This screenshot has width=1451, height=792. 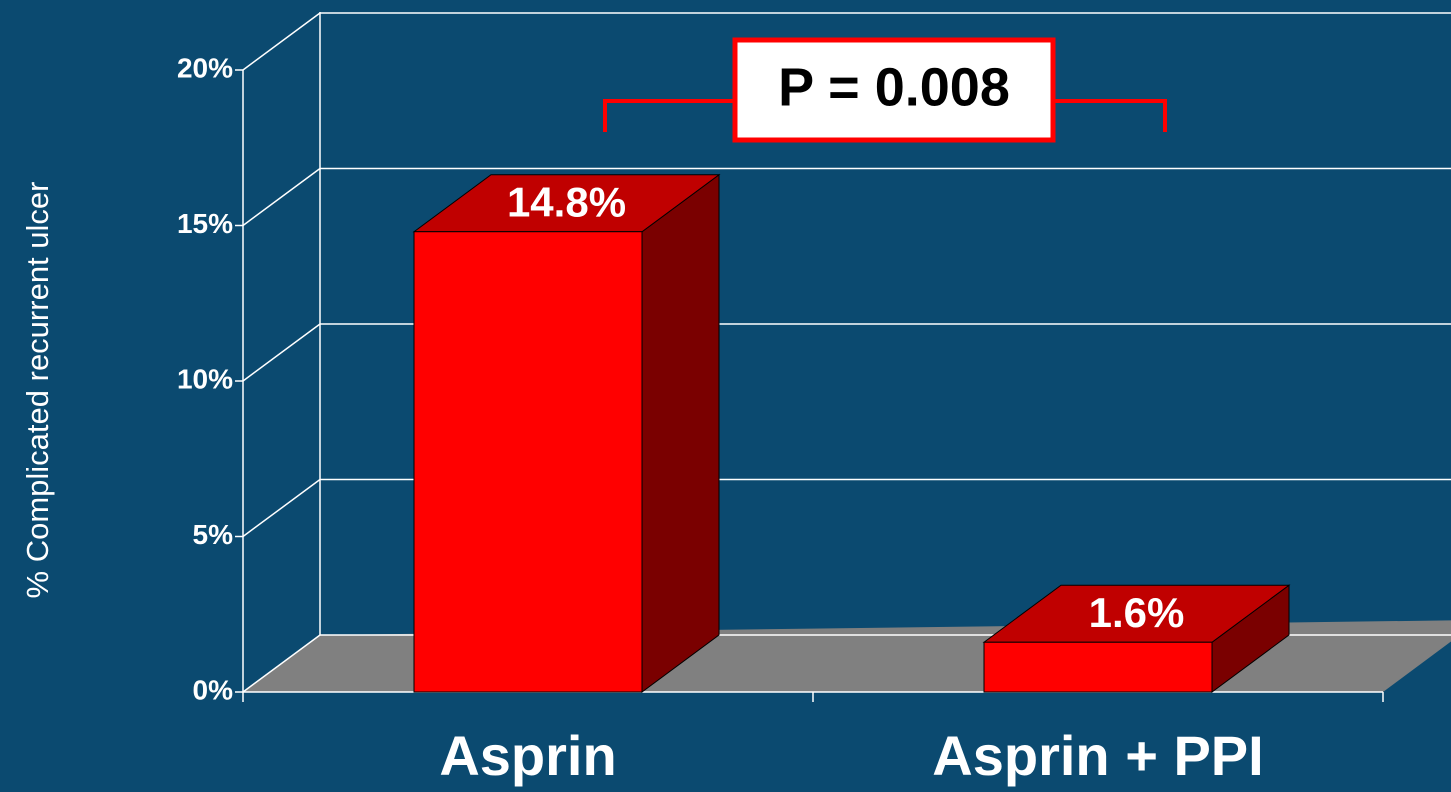 What do you see at coordinates (205, 67) in the screenshot?
I see `y-tick-label: 20%` at bounding box center [205, 67].